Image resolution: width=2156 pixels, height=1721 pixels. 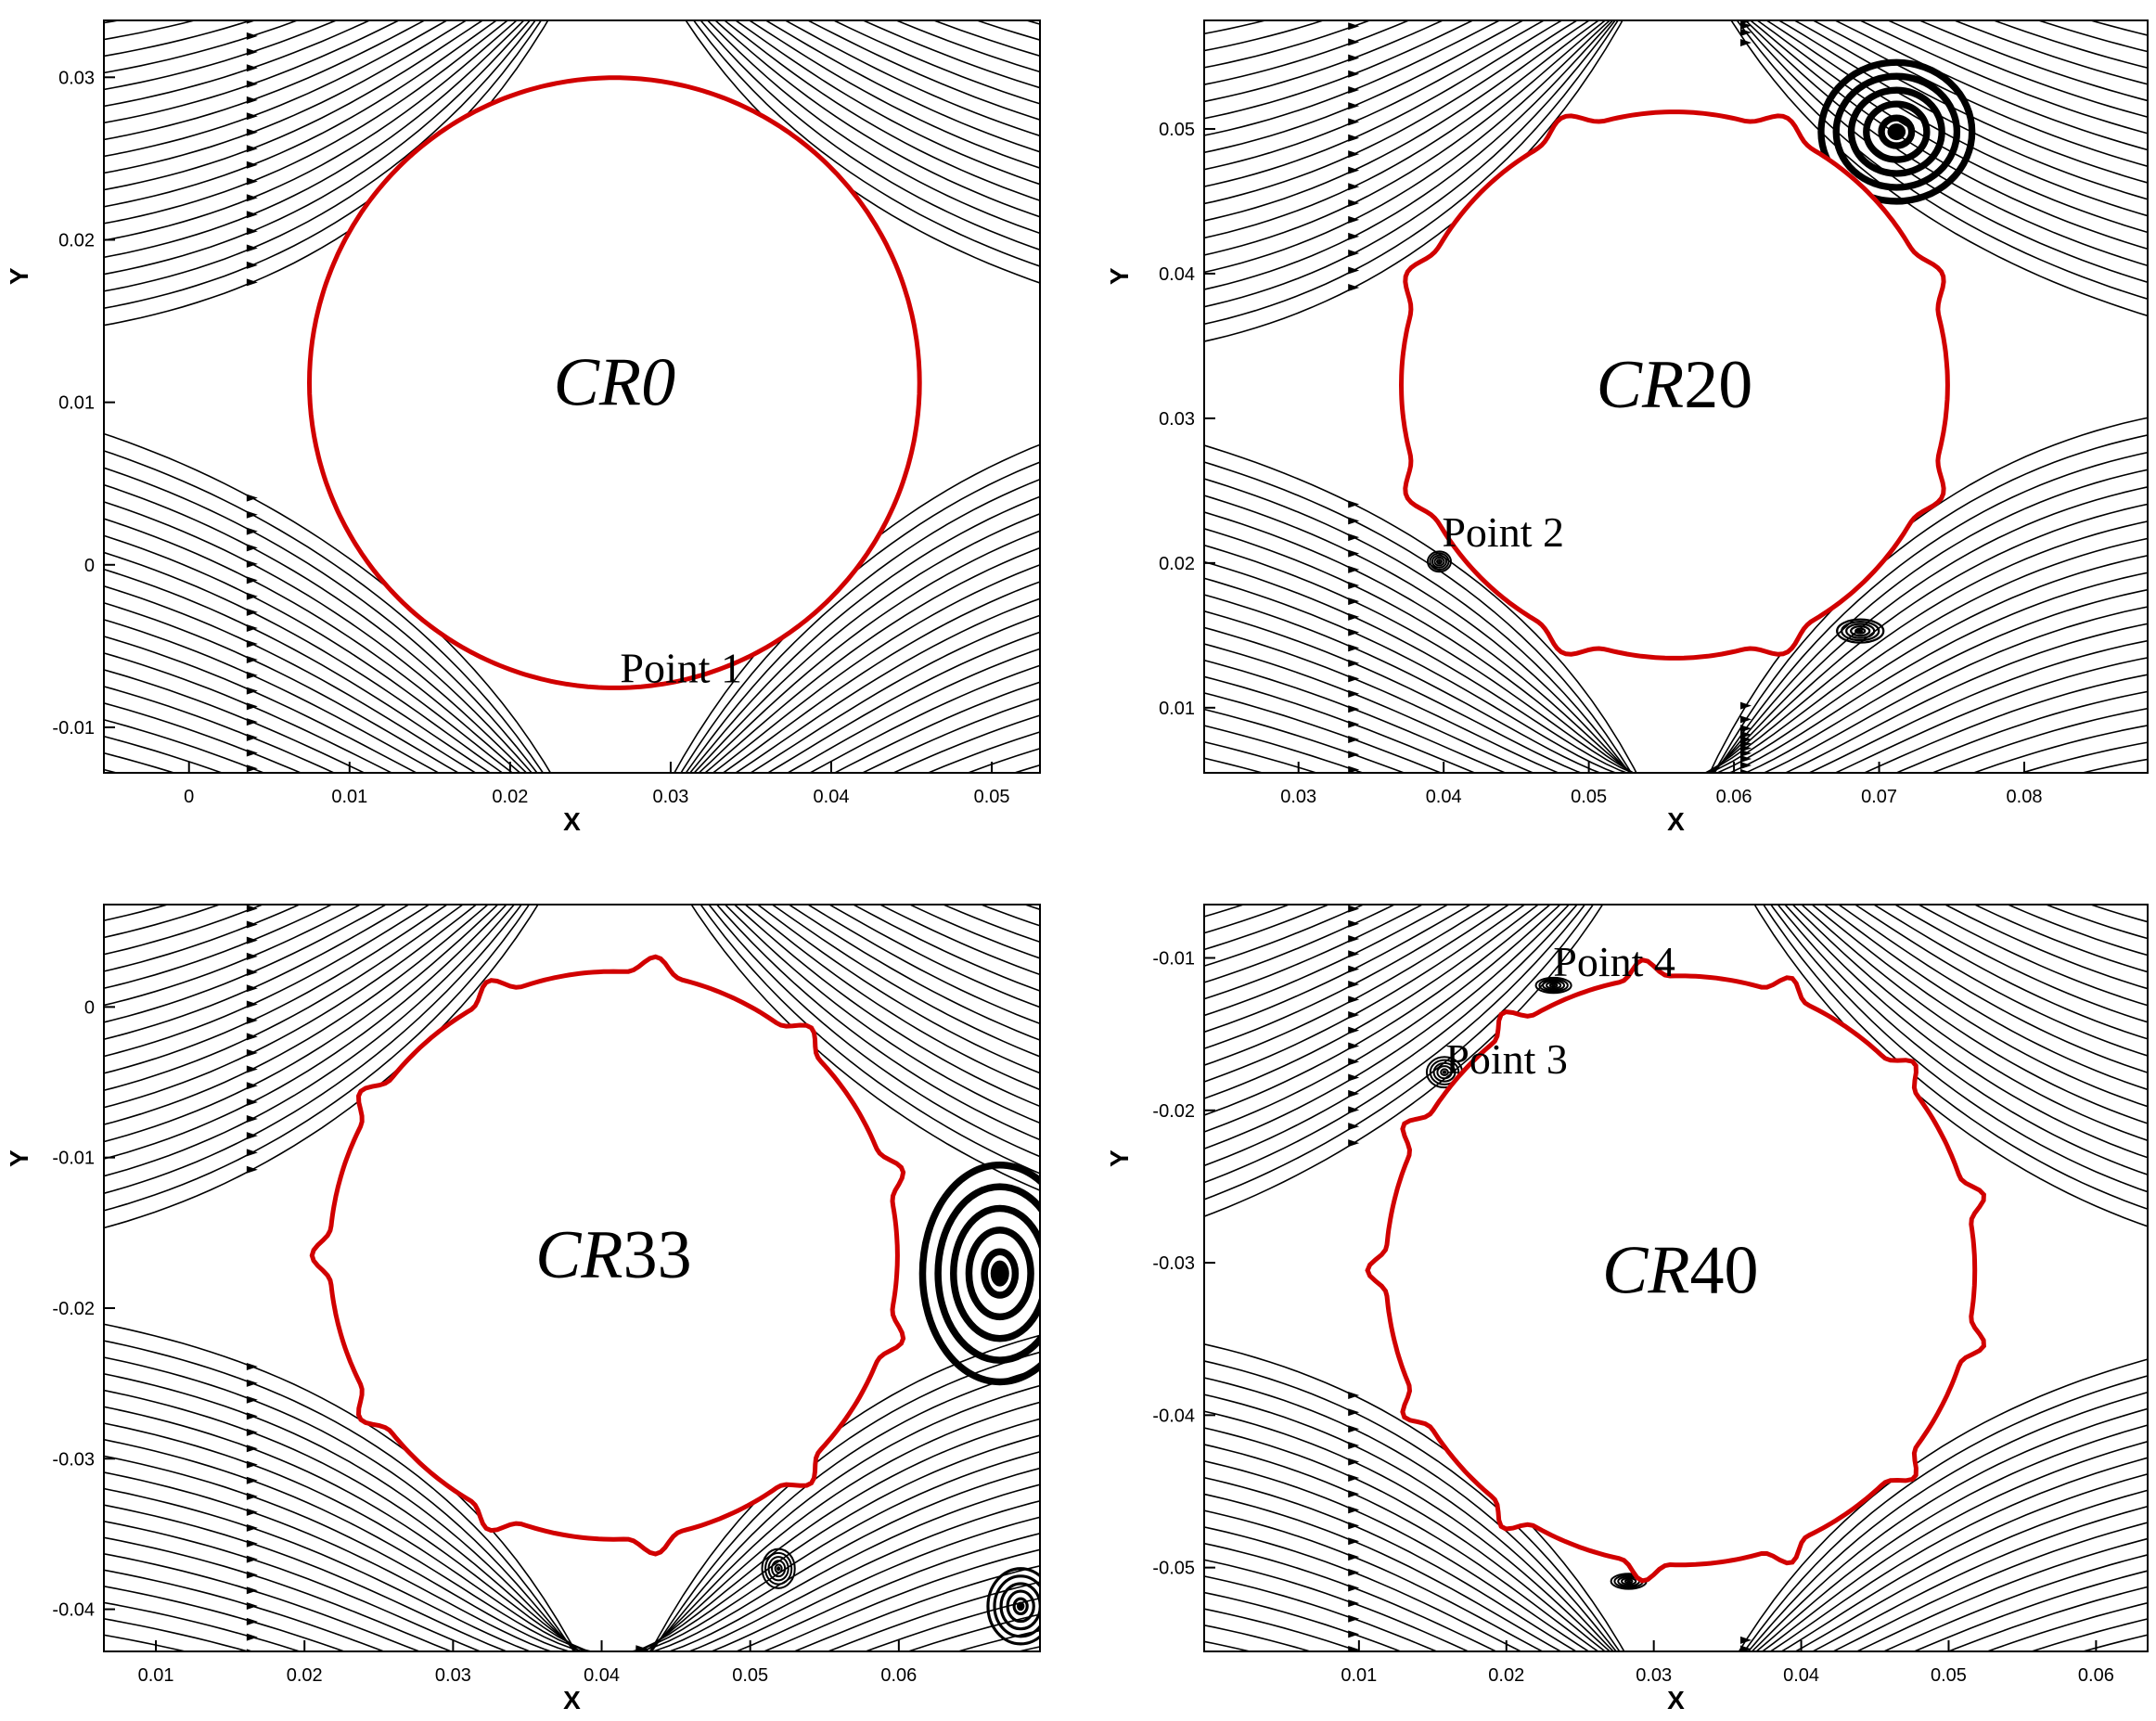 I want to click on x-tick-label: 0.06, so click(x=1734, y=797).